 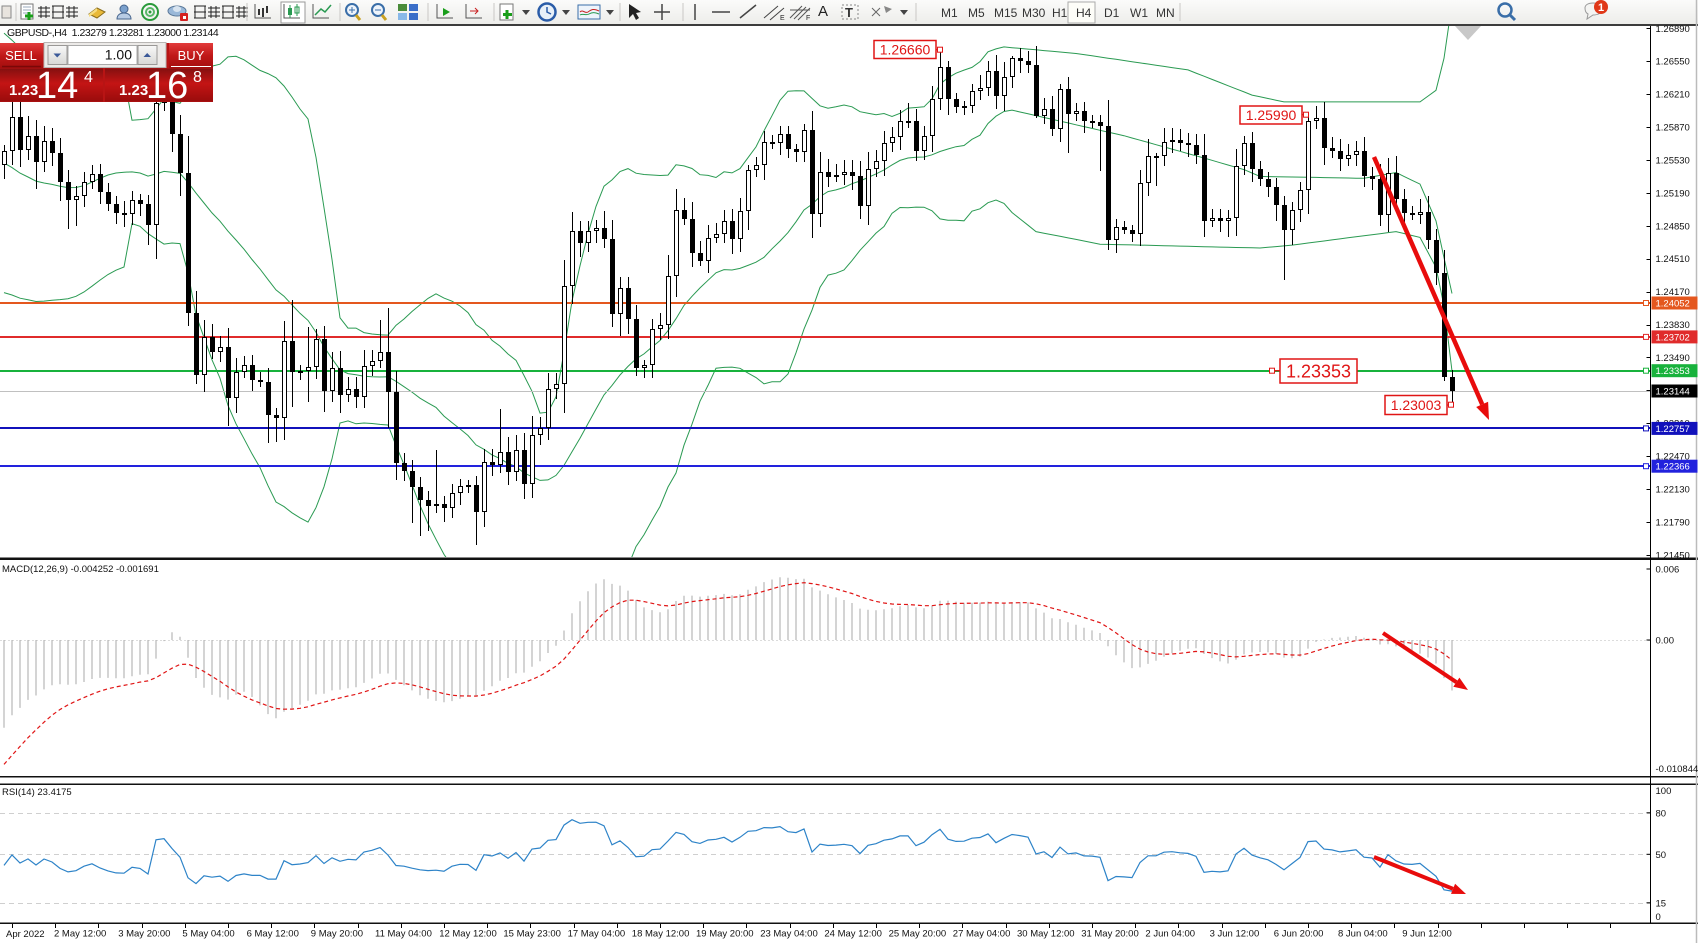 I want to click on svg-text: 1.26550, so click(x=1673, y=62).